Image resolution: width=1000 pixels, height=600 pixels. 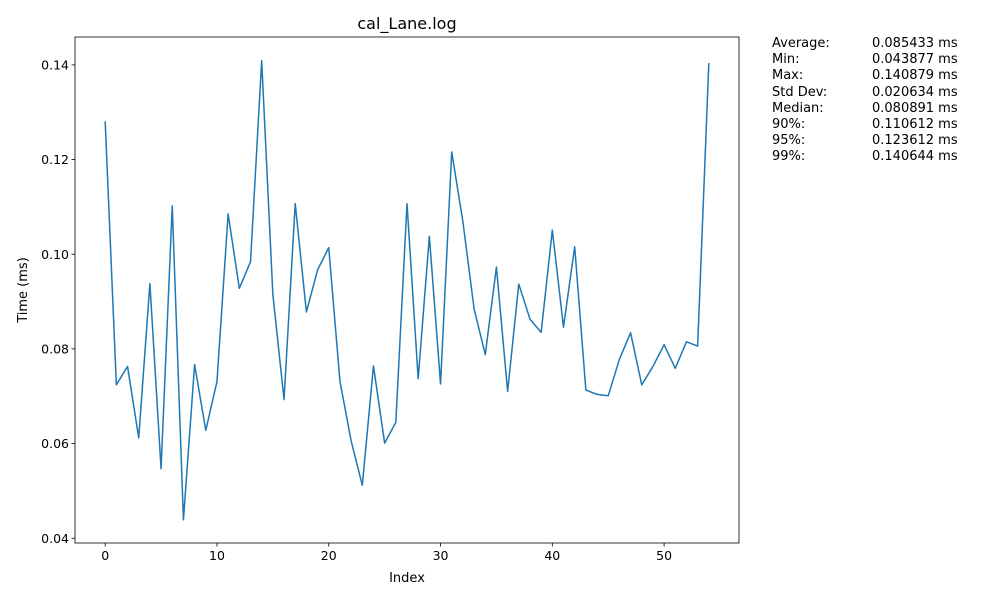 What do you see at coordinates (865, 109) in the screenshot?
I see `stat-row: Median: 0.080891 ms` at bounding box center [865, 109].